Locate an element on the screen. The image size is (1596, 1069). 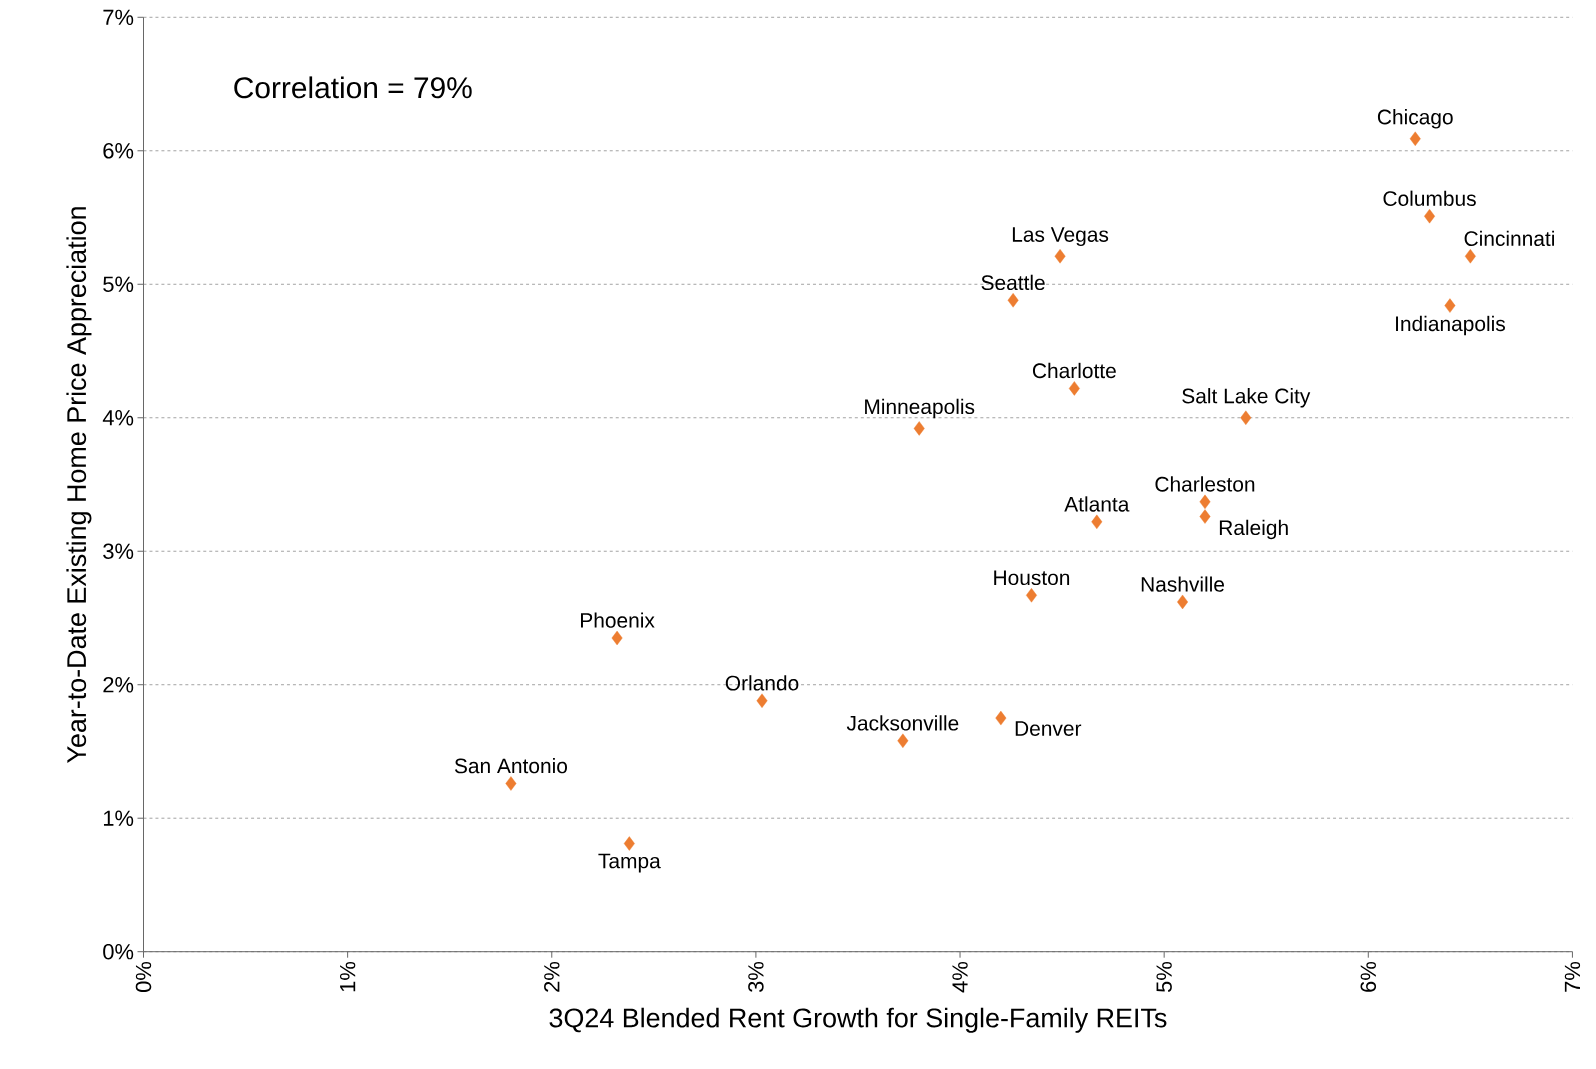
annotation: San Antonio is located at coordinates (511, 765).